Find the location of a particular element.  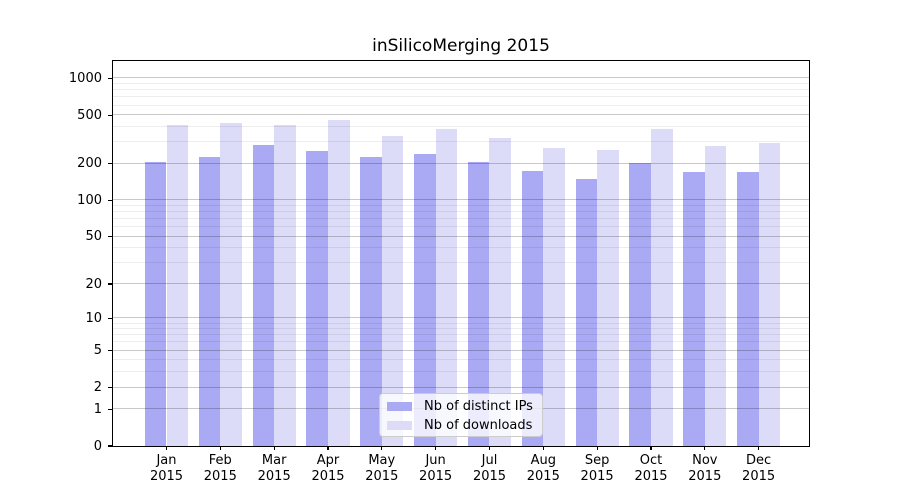

bar-distinct-ips-feb is located at coordinates (209, 301).